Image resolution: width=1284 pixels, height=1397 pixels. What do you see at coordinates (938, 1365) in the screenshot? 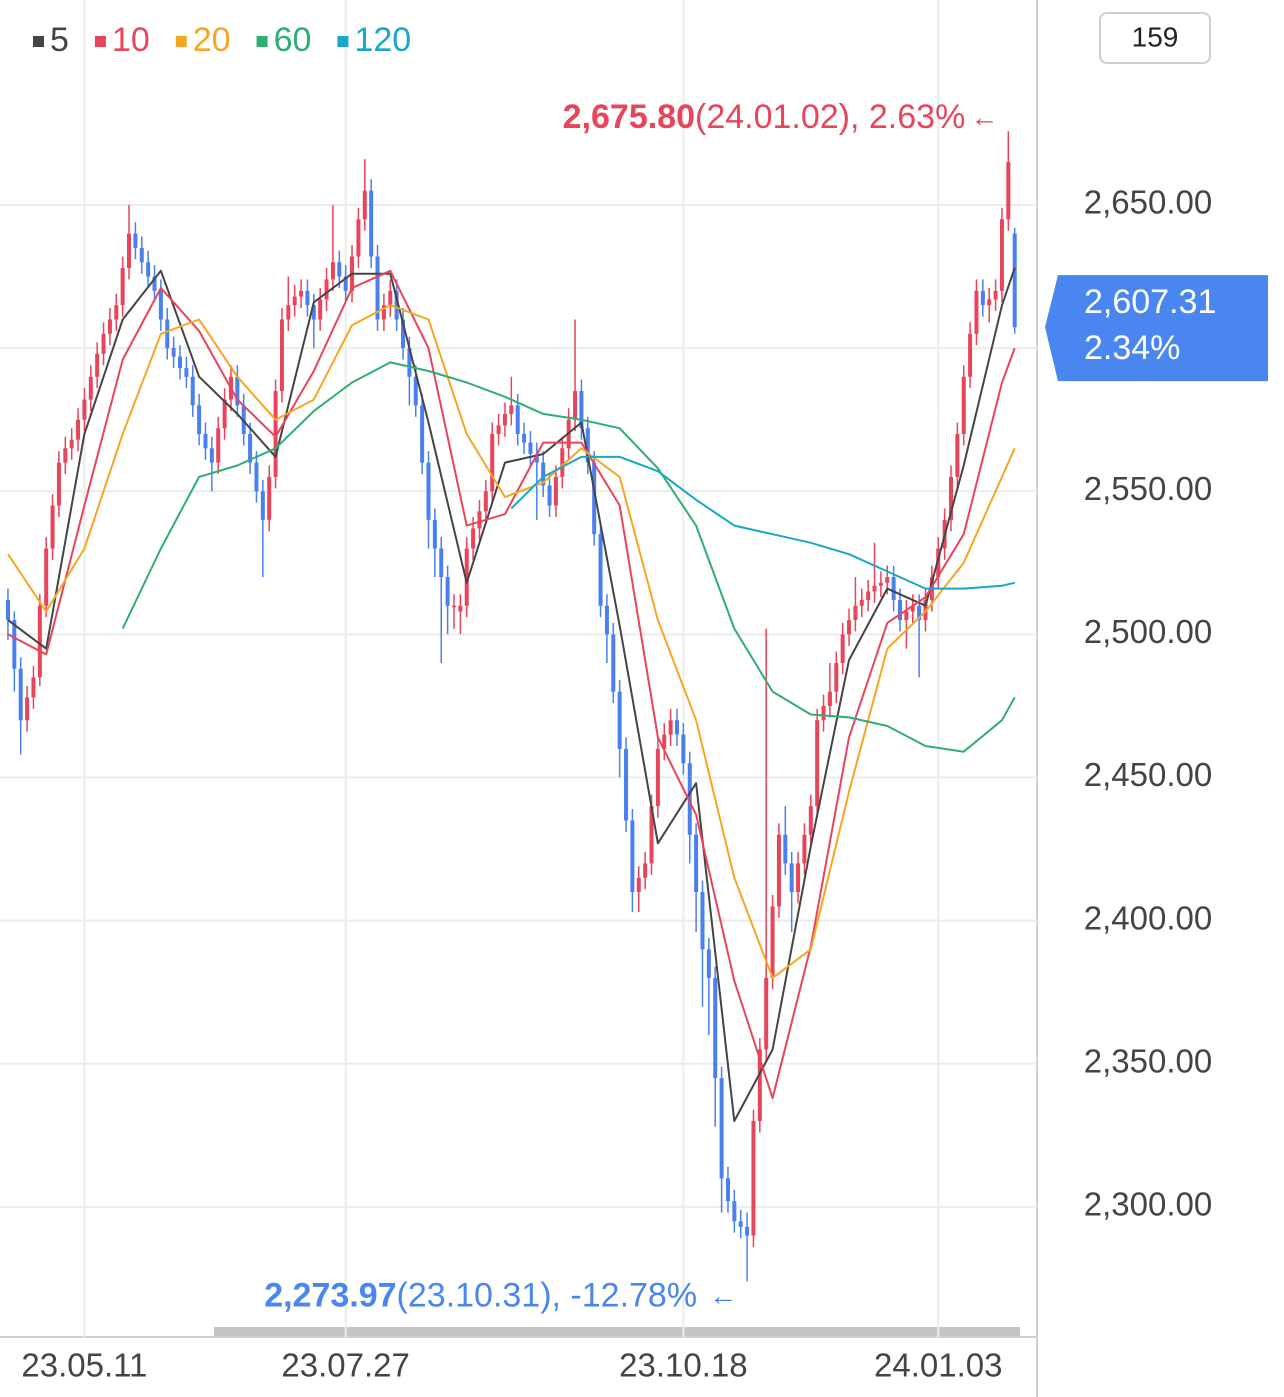
I see `x-tick-label: 24.01.03` at bounding box center [938, 1365].